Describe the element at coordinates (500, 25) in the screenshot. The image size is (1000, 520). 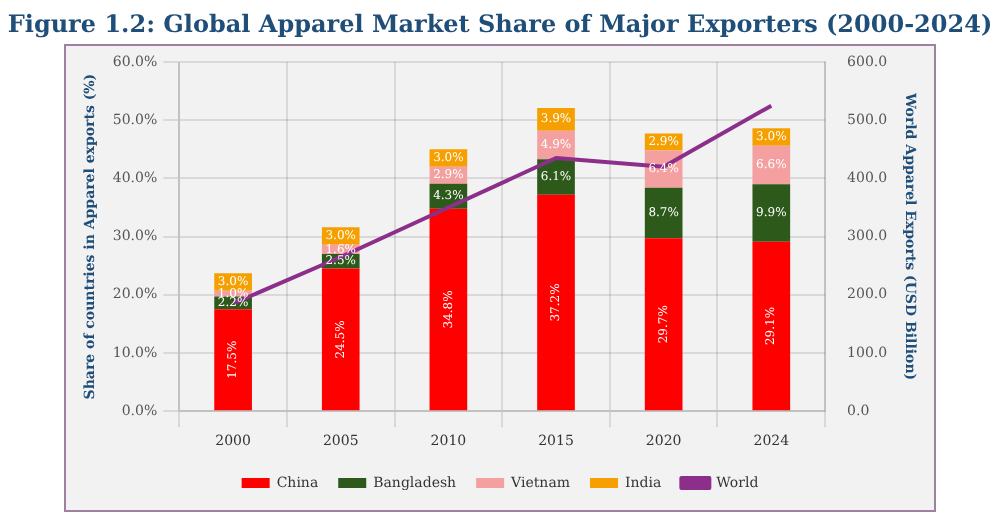
I see `chart-title: Figure 1.2: Global Apparel Market Share of Major Exporters (2000-2024)` at that location.